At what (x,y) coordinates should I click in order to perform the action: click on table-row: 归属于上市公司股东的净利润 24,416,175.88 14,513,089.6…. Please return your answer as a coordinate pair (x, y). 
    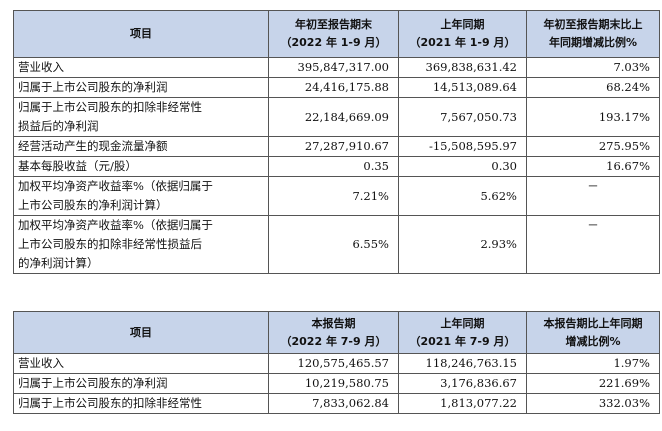
    Looking at the image, I should click on (336, 87).